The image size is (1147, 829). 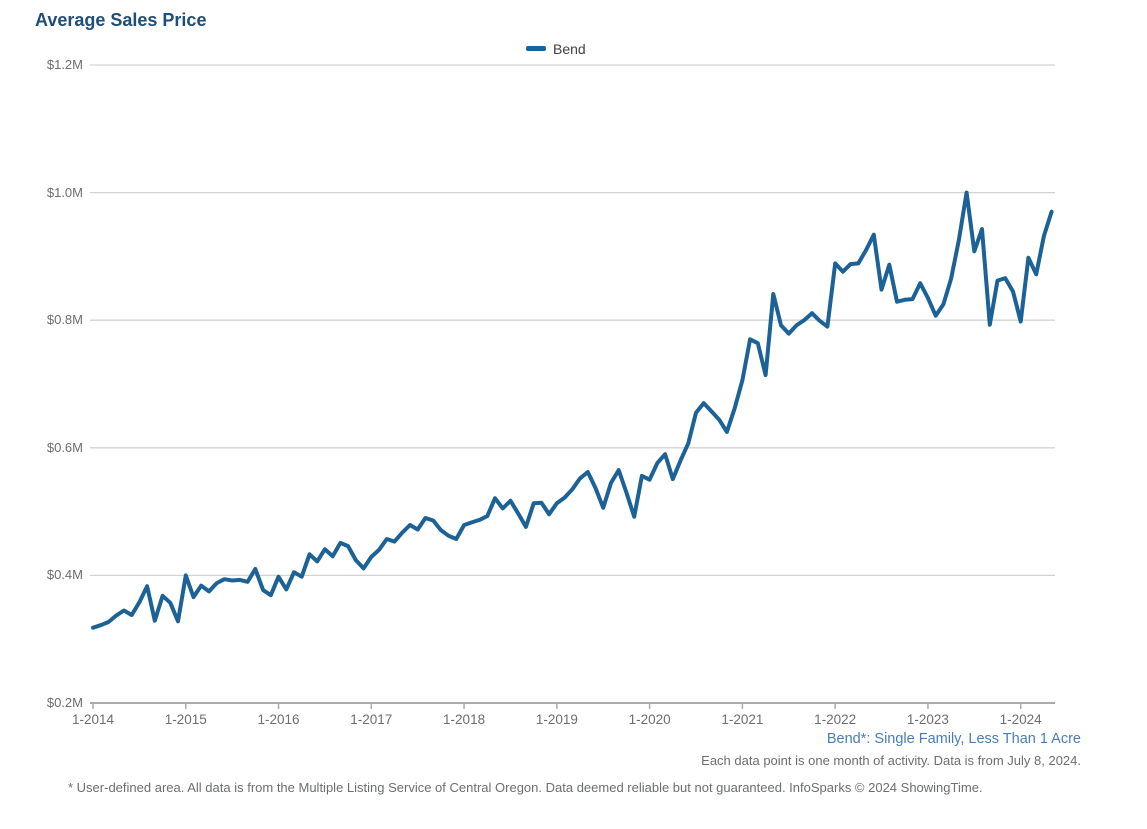 I want to click on y-axis-label: $0.6M, so click(x=64, y=447).